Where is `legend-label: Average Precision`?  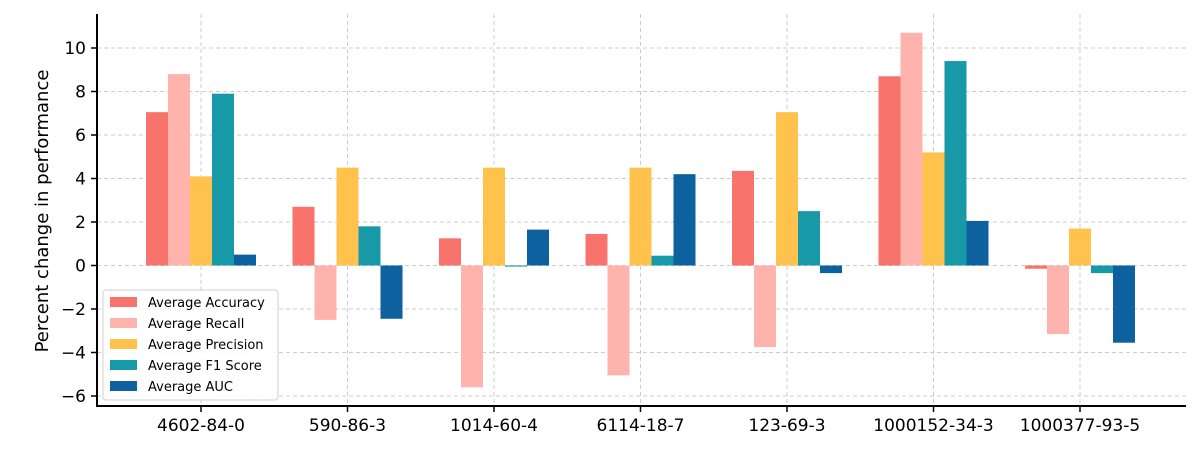 legend-label: Average Precision is located at coordinates (206, 345).